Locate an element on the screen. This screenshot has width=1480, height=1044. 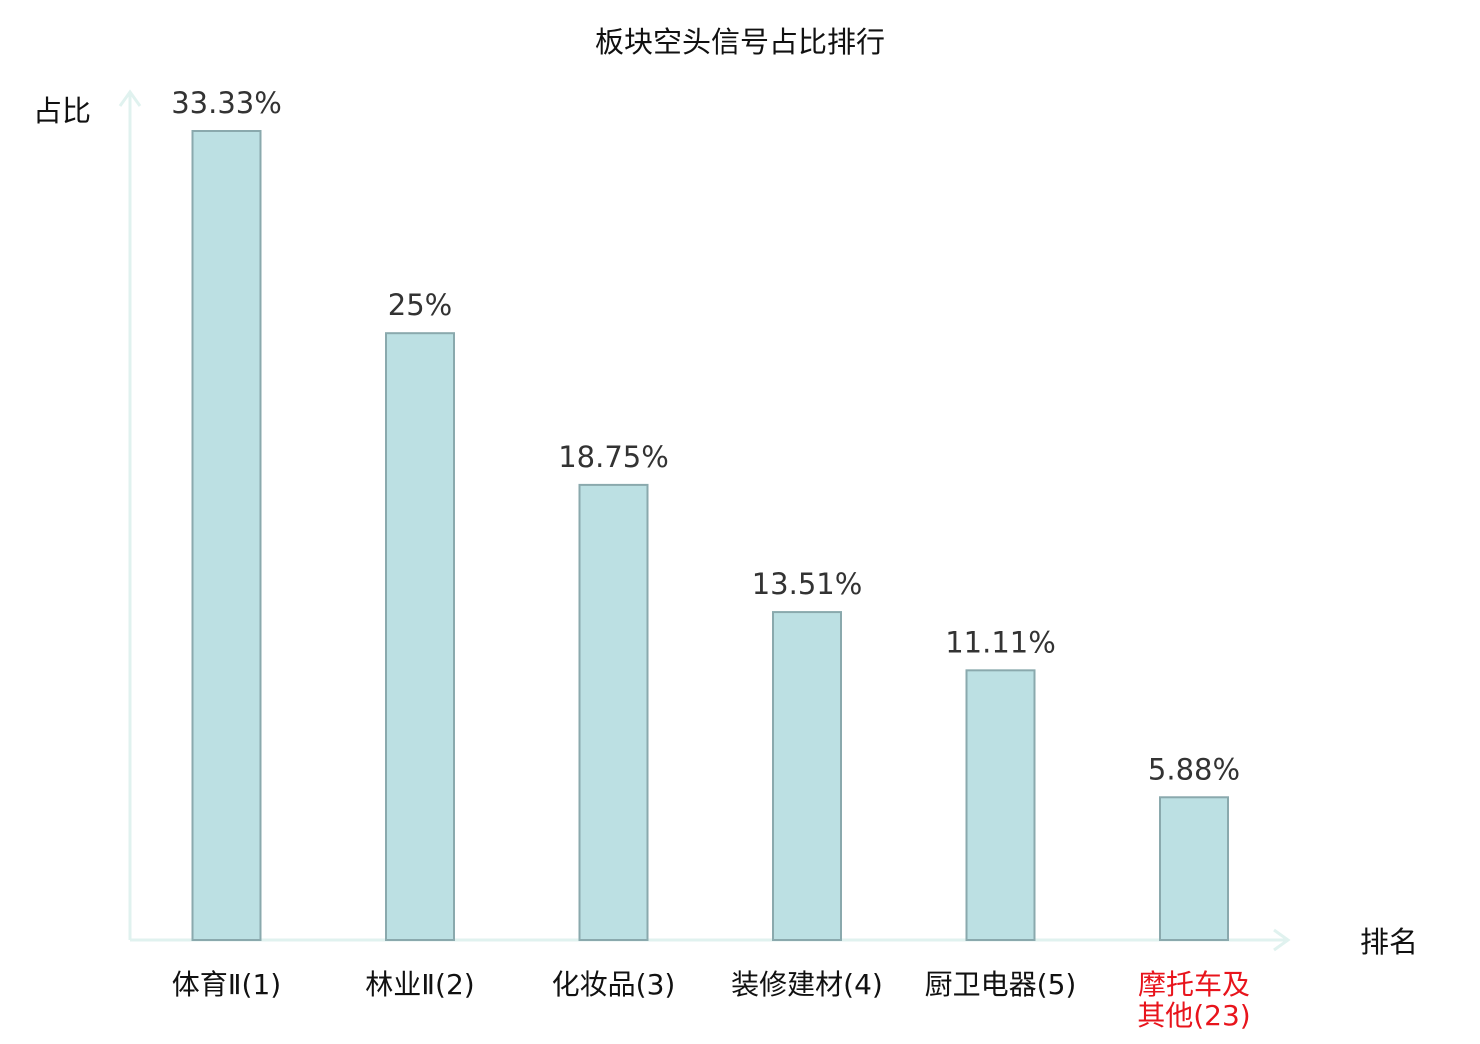
x-axis-arrow is located at coordinates (1282, 940).